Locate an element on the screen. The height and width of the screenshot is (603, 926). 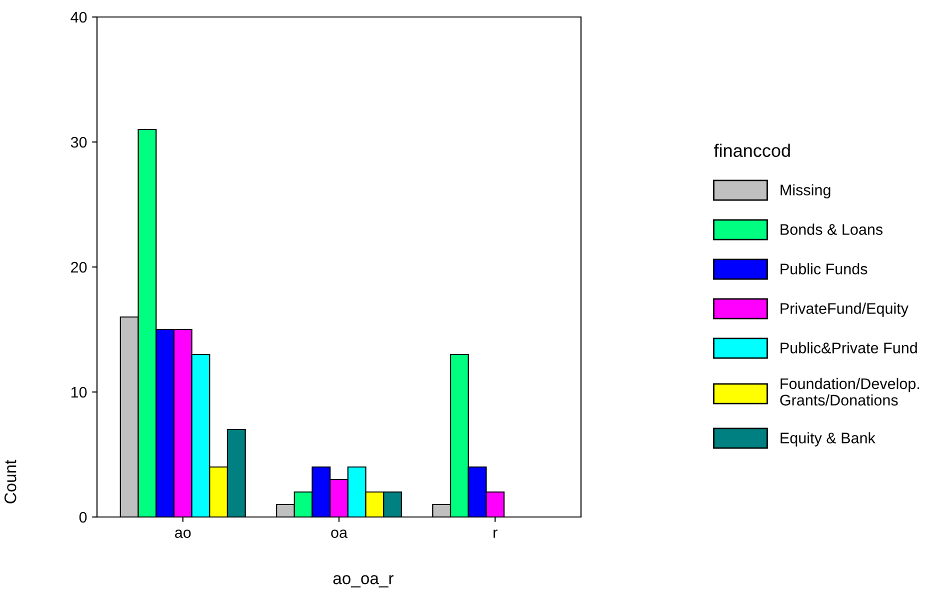
legend-label: Foundation/Develop. Grants/Donations is located at coordinates (850, 392).